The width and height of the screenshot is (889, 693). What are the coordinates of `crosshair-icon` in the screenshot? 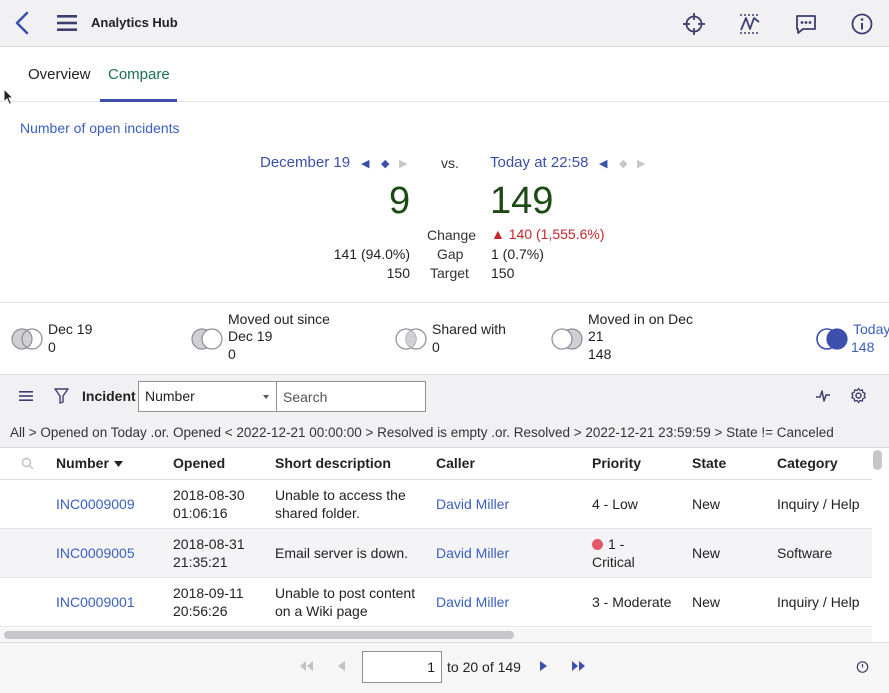 It's located at (694, 24).